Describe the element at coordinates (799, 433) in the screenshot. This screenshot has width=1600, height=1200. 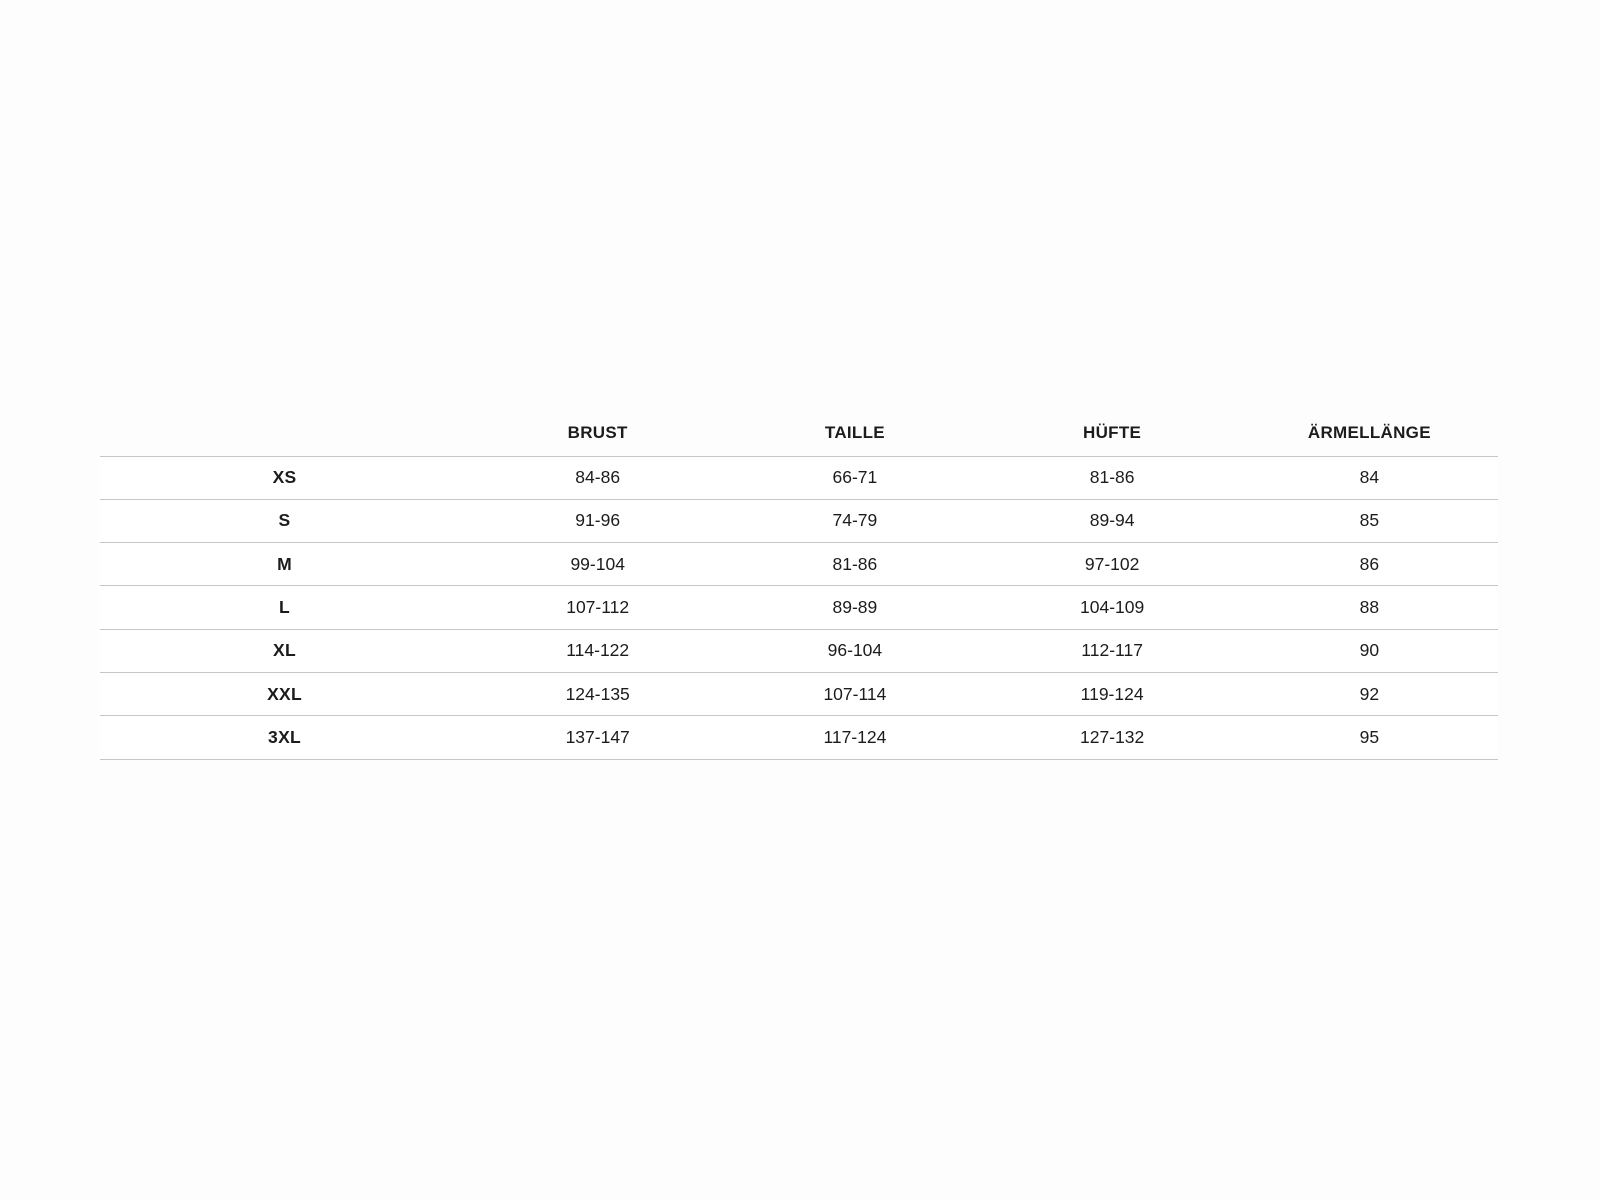
I see `header-row: BRUST TAILLE HÜFTE ÄRMELLÄNGE` at that location.